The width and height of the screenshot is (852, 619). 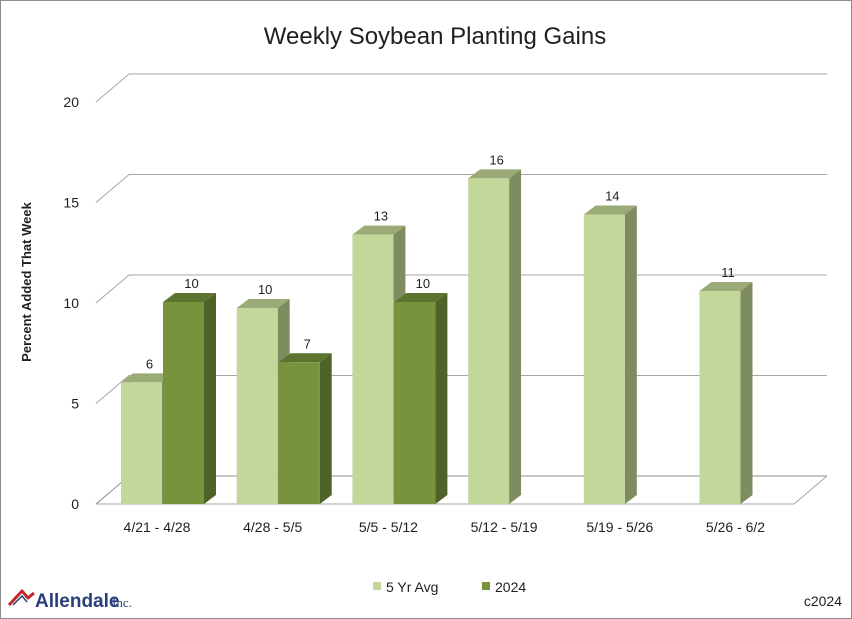 What do you see at coordinates (75, 504) in the screenshot?
I see `y-tick-label: 0` at bounding box center [75, 504].